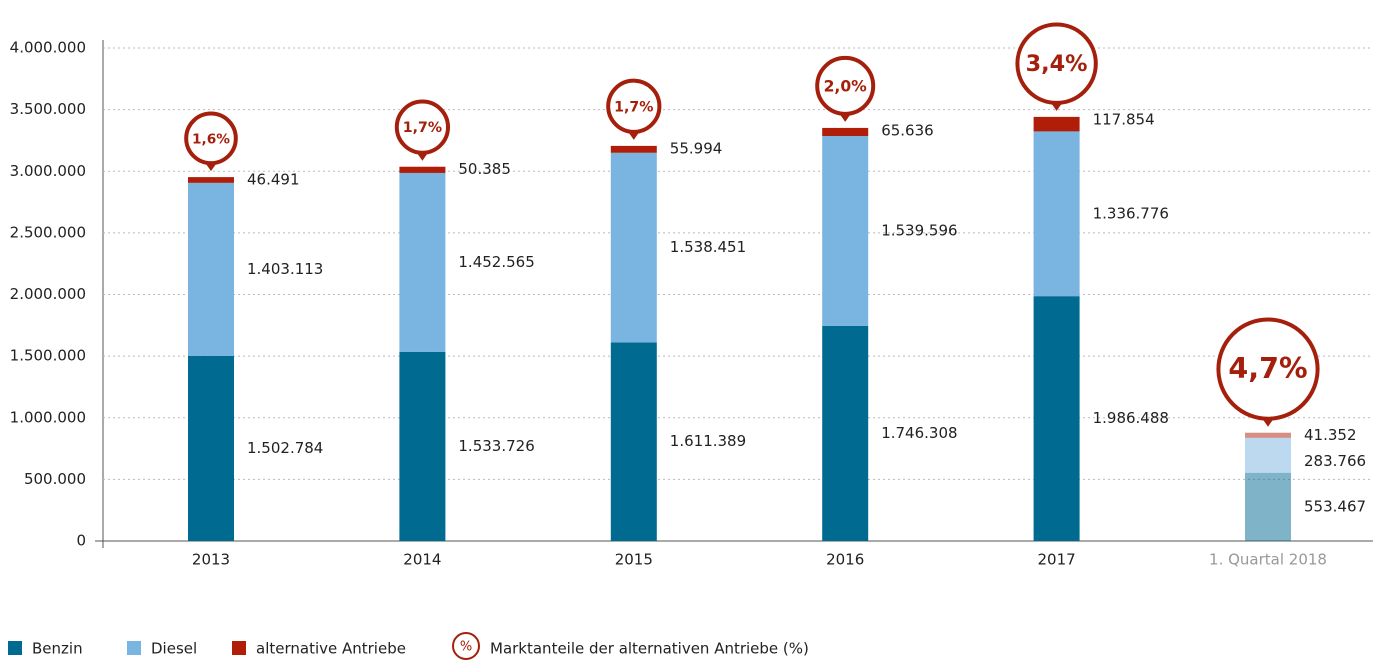 The width and height of the screenshot is (1373, 661). Describe the element at coordinates (81, 541) in the screenshot. I see `y-tick-label: 0` at that location.